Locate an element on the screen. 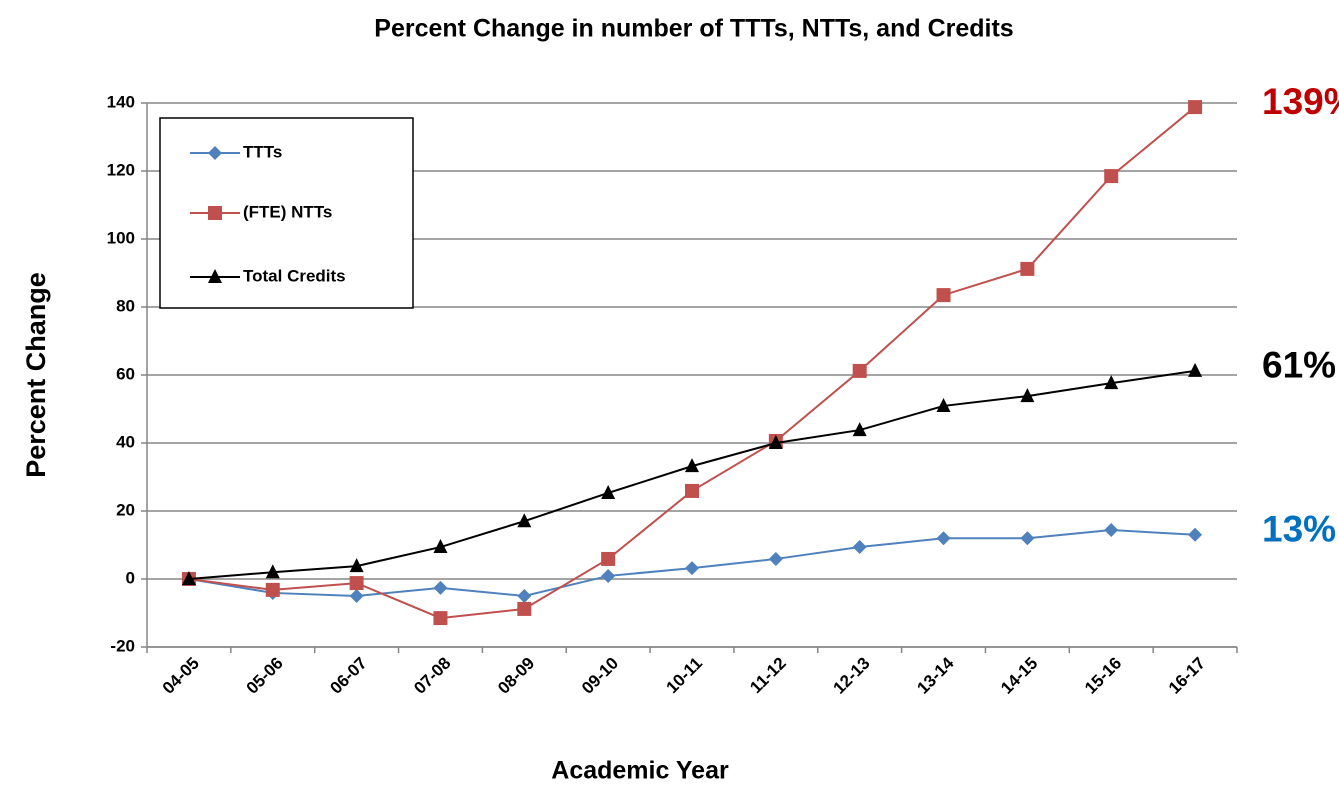  legend-label: Total Credits is located at coordinates (294, 275).